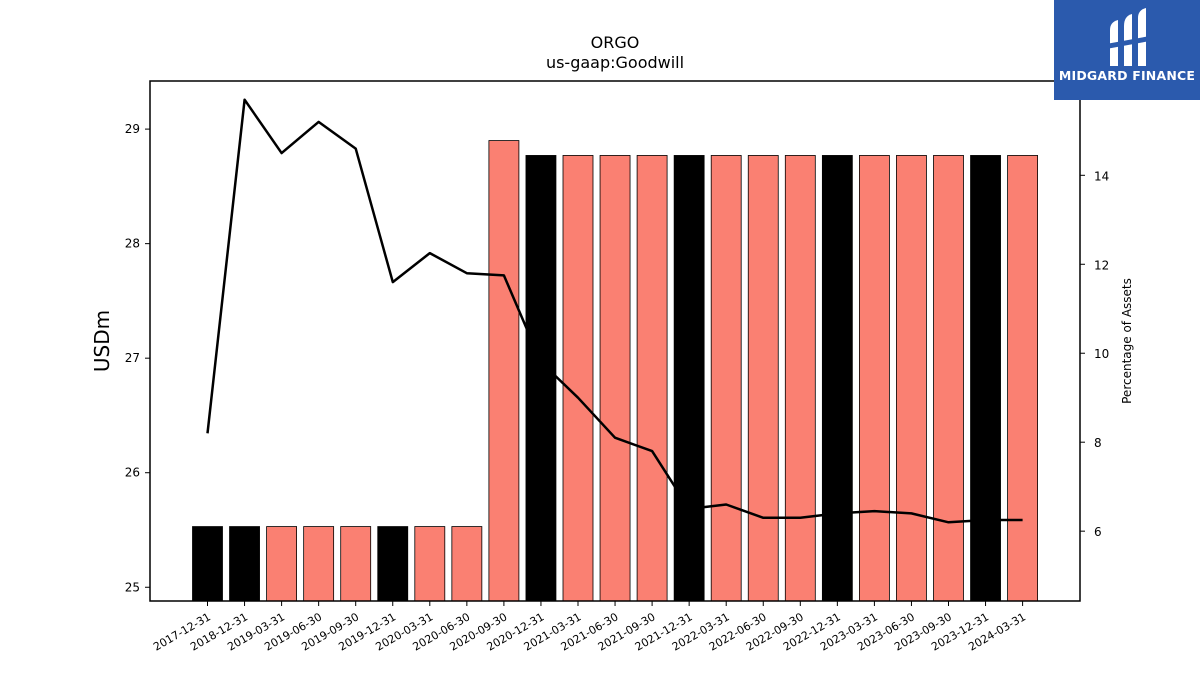 This screenshot has width=1200, height=675. Describe the element at coordinates (1101, 354) in the screenshot. I see `y-tick-label-right: 10` at that location.